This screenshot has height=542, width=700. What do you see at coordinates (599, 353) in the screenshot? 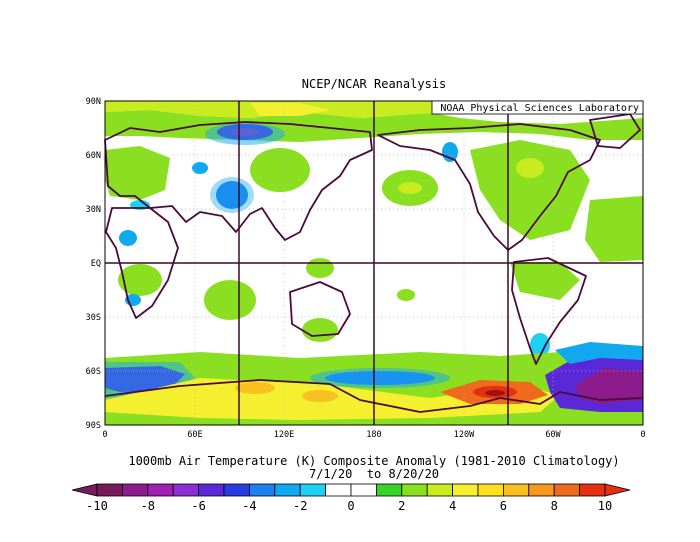
I see `anomaly-weddell-cyan` at bounding box center [599, 353].